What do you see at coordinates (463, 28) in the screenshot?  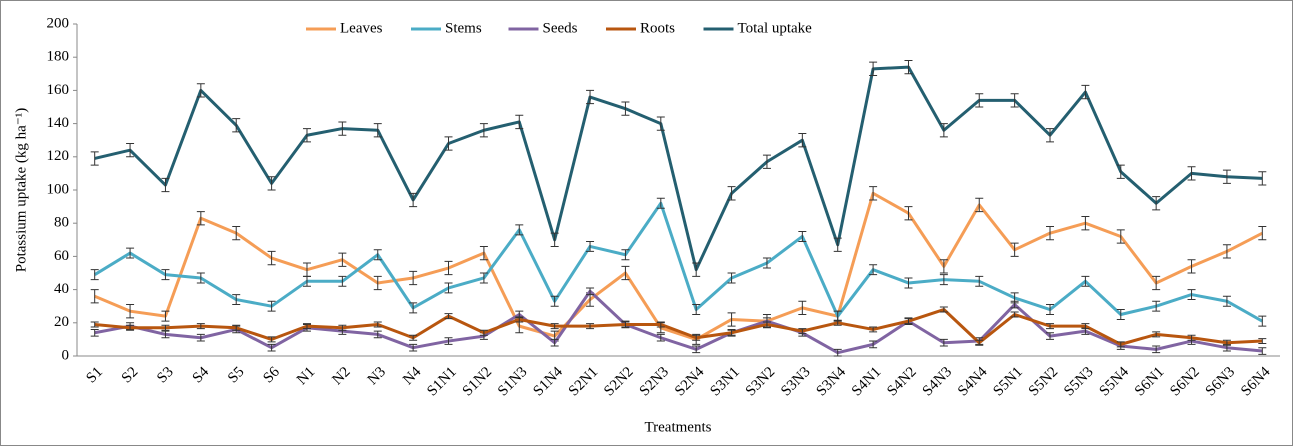 I see `legend-label: Stems` at bounding box center [463, 28].